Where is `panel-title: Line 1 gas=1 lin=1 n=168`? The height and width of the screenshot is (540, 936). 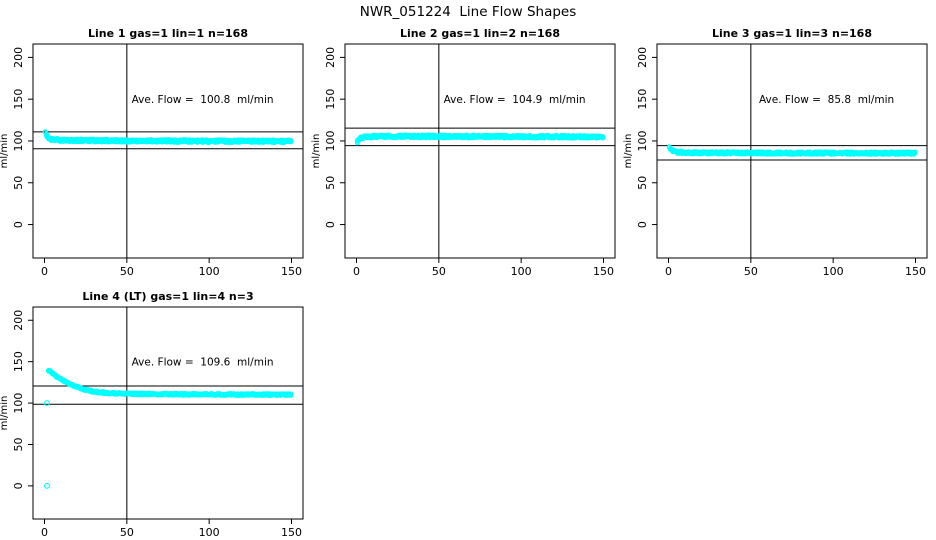 panel-title: Line 1 gas=1 lin=1 n=168 is located at coordinates (168, 33).